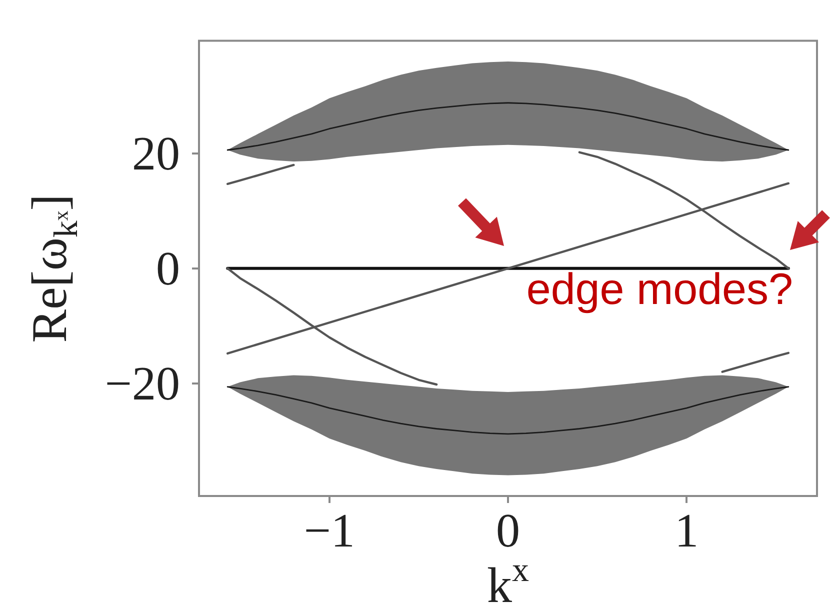 The height and width of the screenshot is (613, 830). Describe the element at coordinates (329, 531) in the screenshot. I see `x-tick-label: −1` at that location.